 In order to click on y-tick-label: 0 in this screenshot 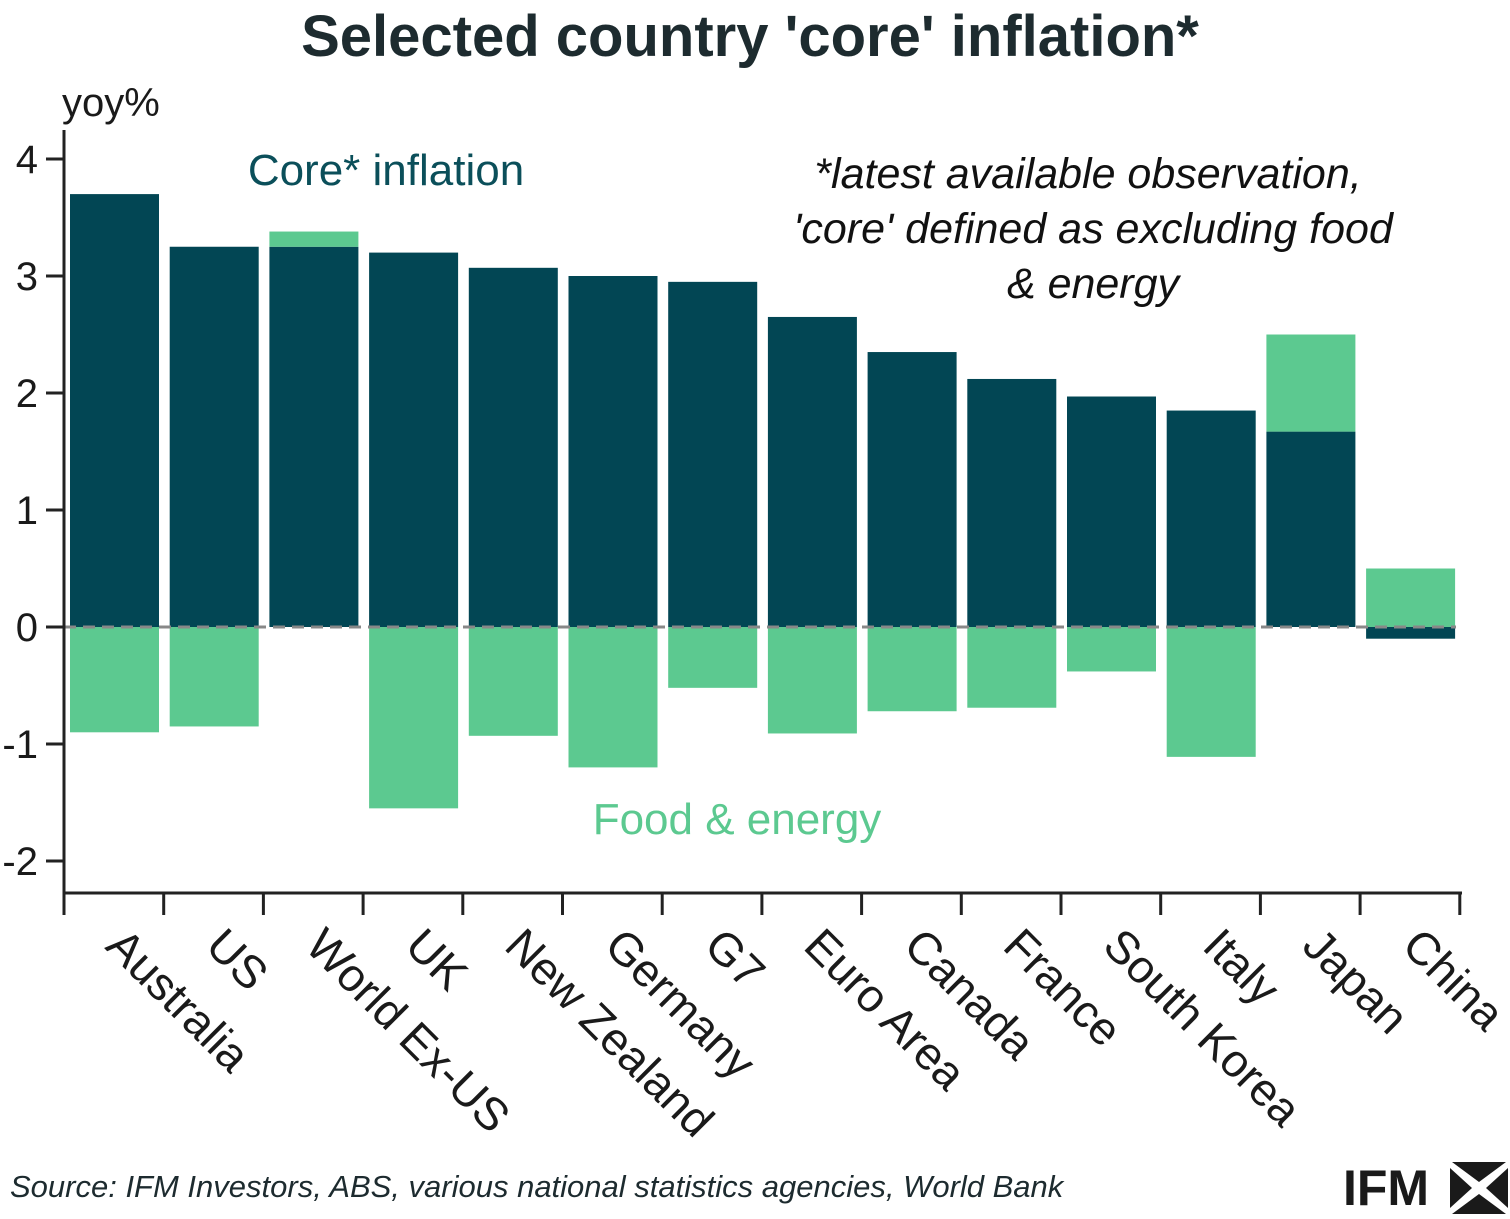, I will do `click(27, 628)`.